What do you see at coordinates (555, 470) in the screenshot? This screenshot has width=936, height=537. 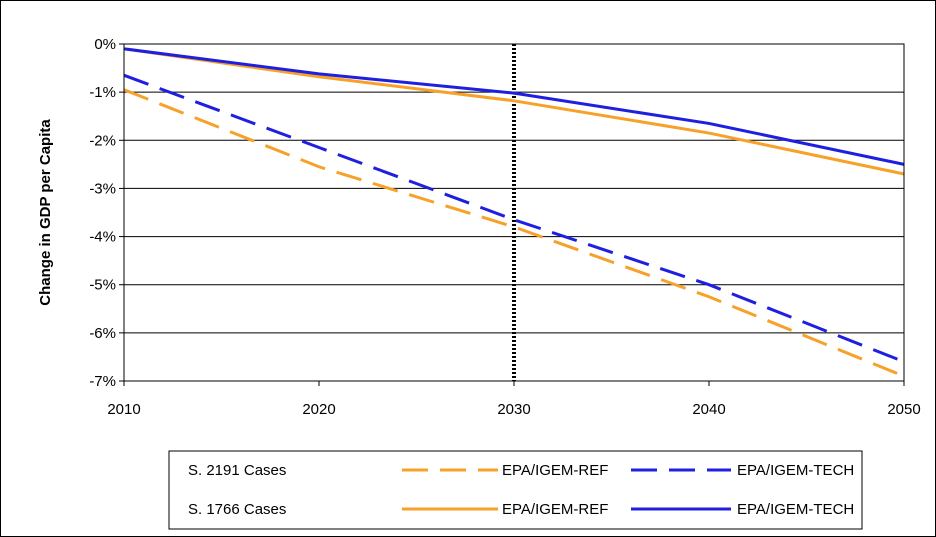 I see `legend-entry-0: EPA/IGEM-REF` at bounding box center [555, 470].